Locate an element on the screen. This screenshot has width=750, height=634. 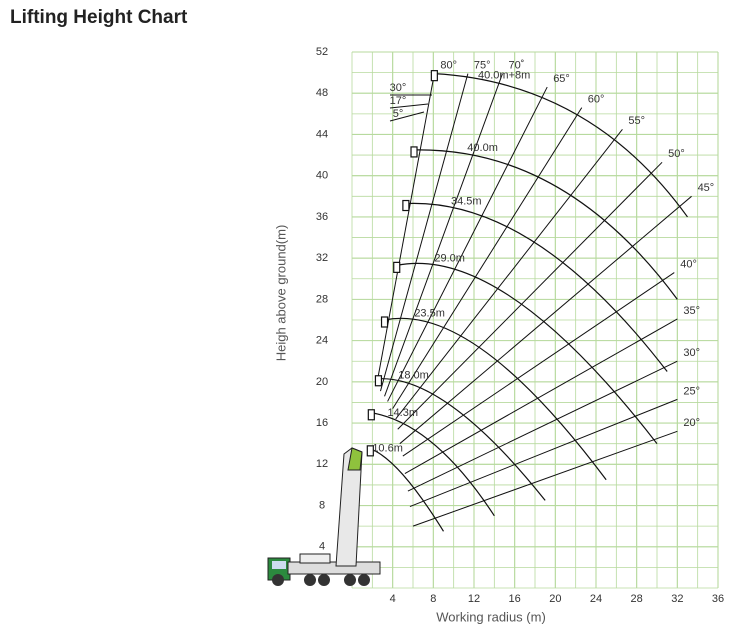
boom-length-label: 18.0m is located at coordinates (413, 375).